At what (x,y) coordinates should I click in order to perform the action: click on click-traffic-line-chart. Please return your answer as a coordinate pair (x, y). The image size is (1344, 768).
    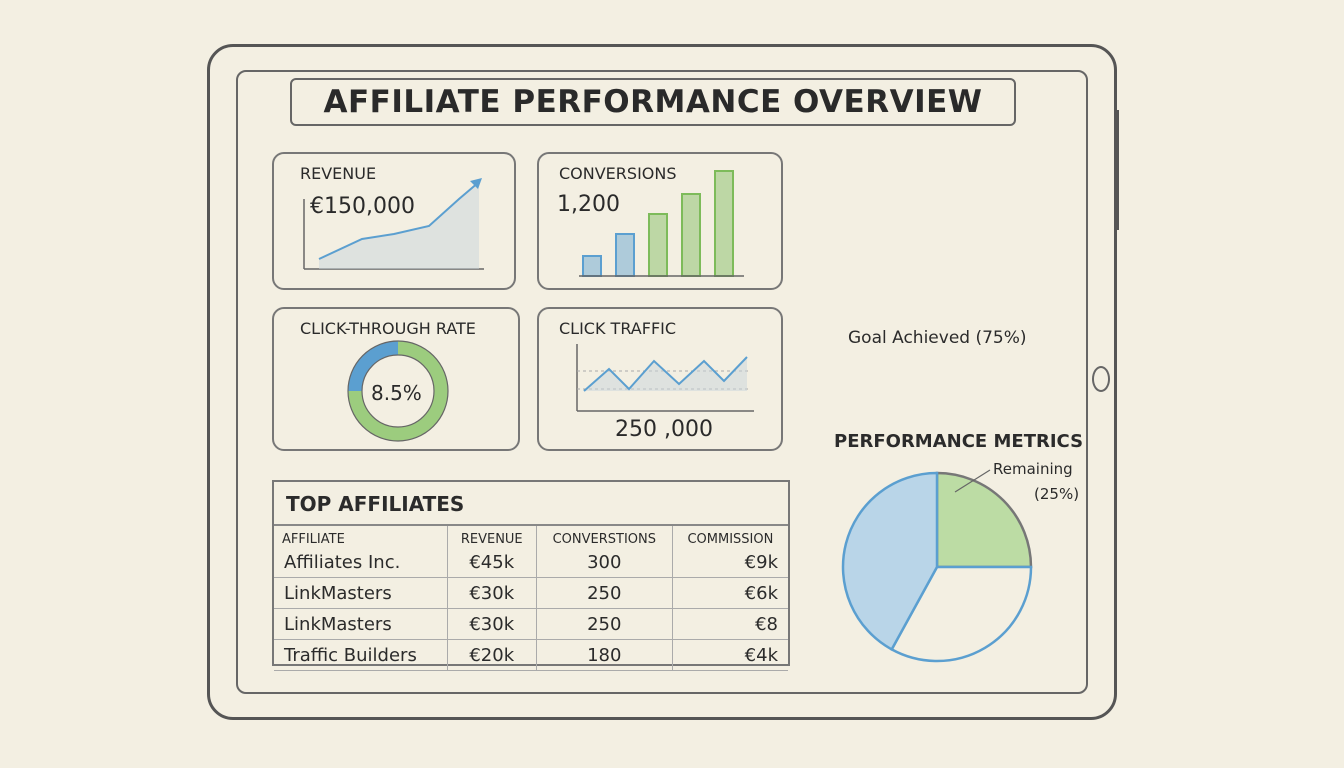
    Looking at the image, I should click on (665, 378).